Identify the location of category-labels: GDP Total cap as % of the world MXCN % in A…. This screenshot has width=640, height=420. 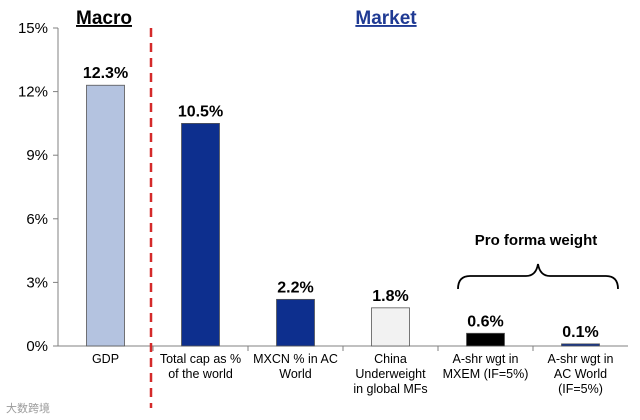
(353, 374).